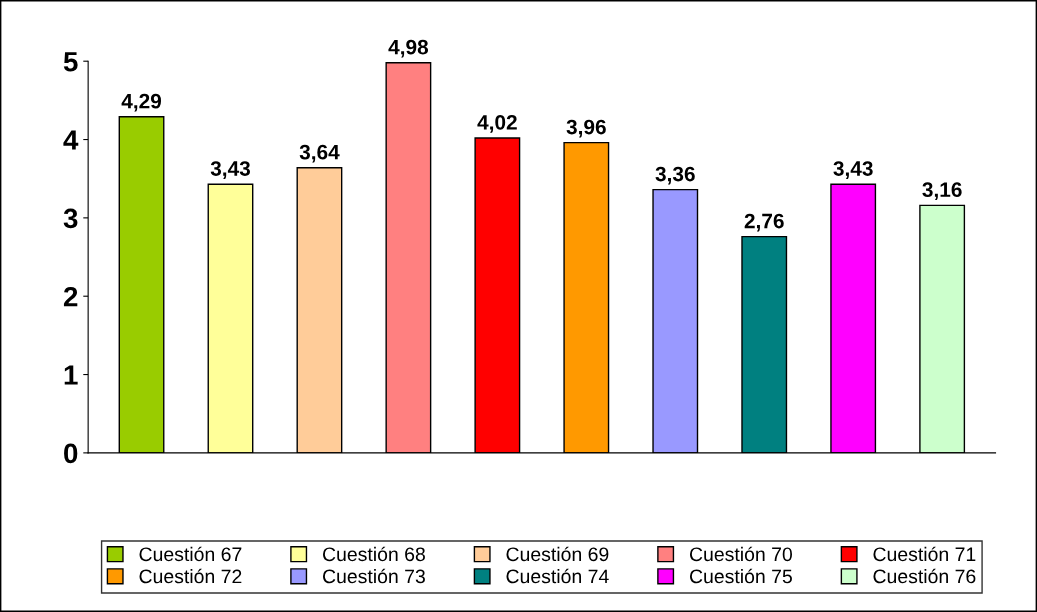 This screenshot has width=1037, height=612. Describe the element at coordinates (319, 153) in the screenshot. I see `data-label: 3,64` at that location.